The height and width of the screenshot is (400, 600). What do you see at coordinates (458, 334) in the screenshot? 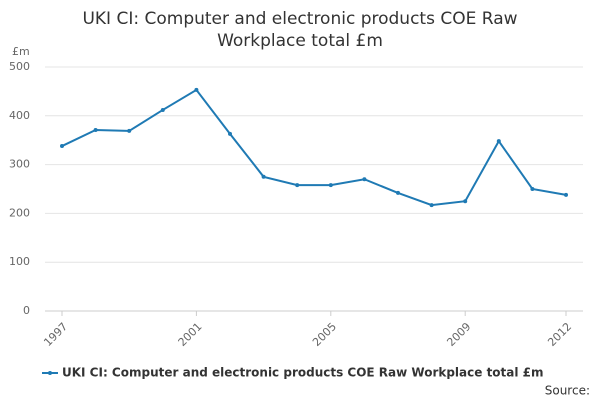
I see `x-tick-label: 2009` at bounding box center [458, 334].